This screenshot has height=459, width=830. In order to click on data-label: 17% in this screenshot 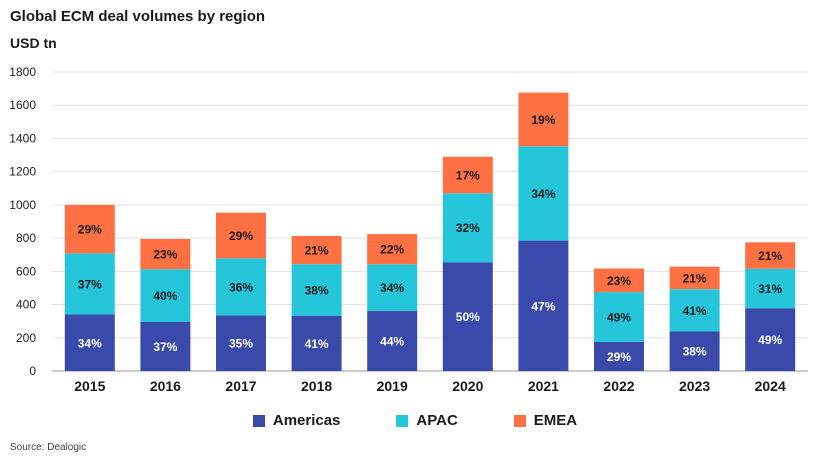, I will do `click(468, 175)`.